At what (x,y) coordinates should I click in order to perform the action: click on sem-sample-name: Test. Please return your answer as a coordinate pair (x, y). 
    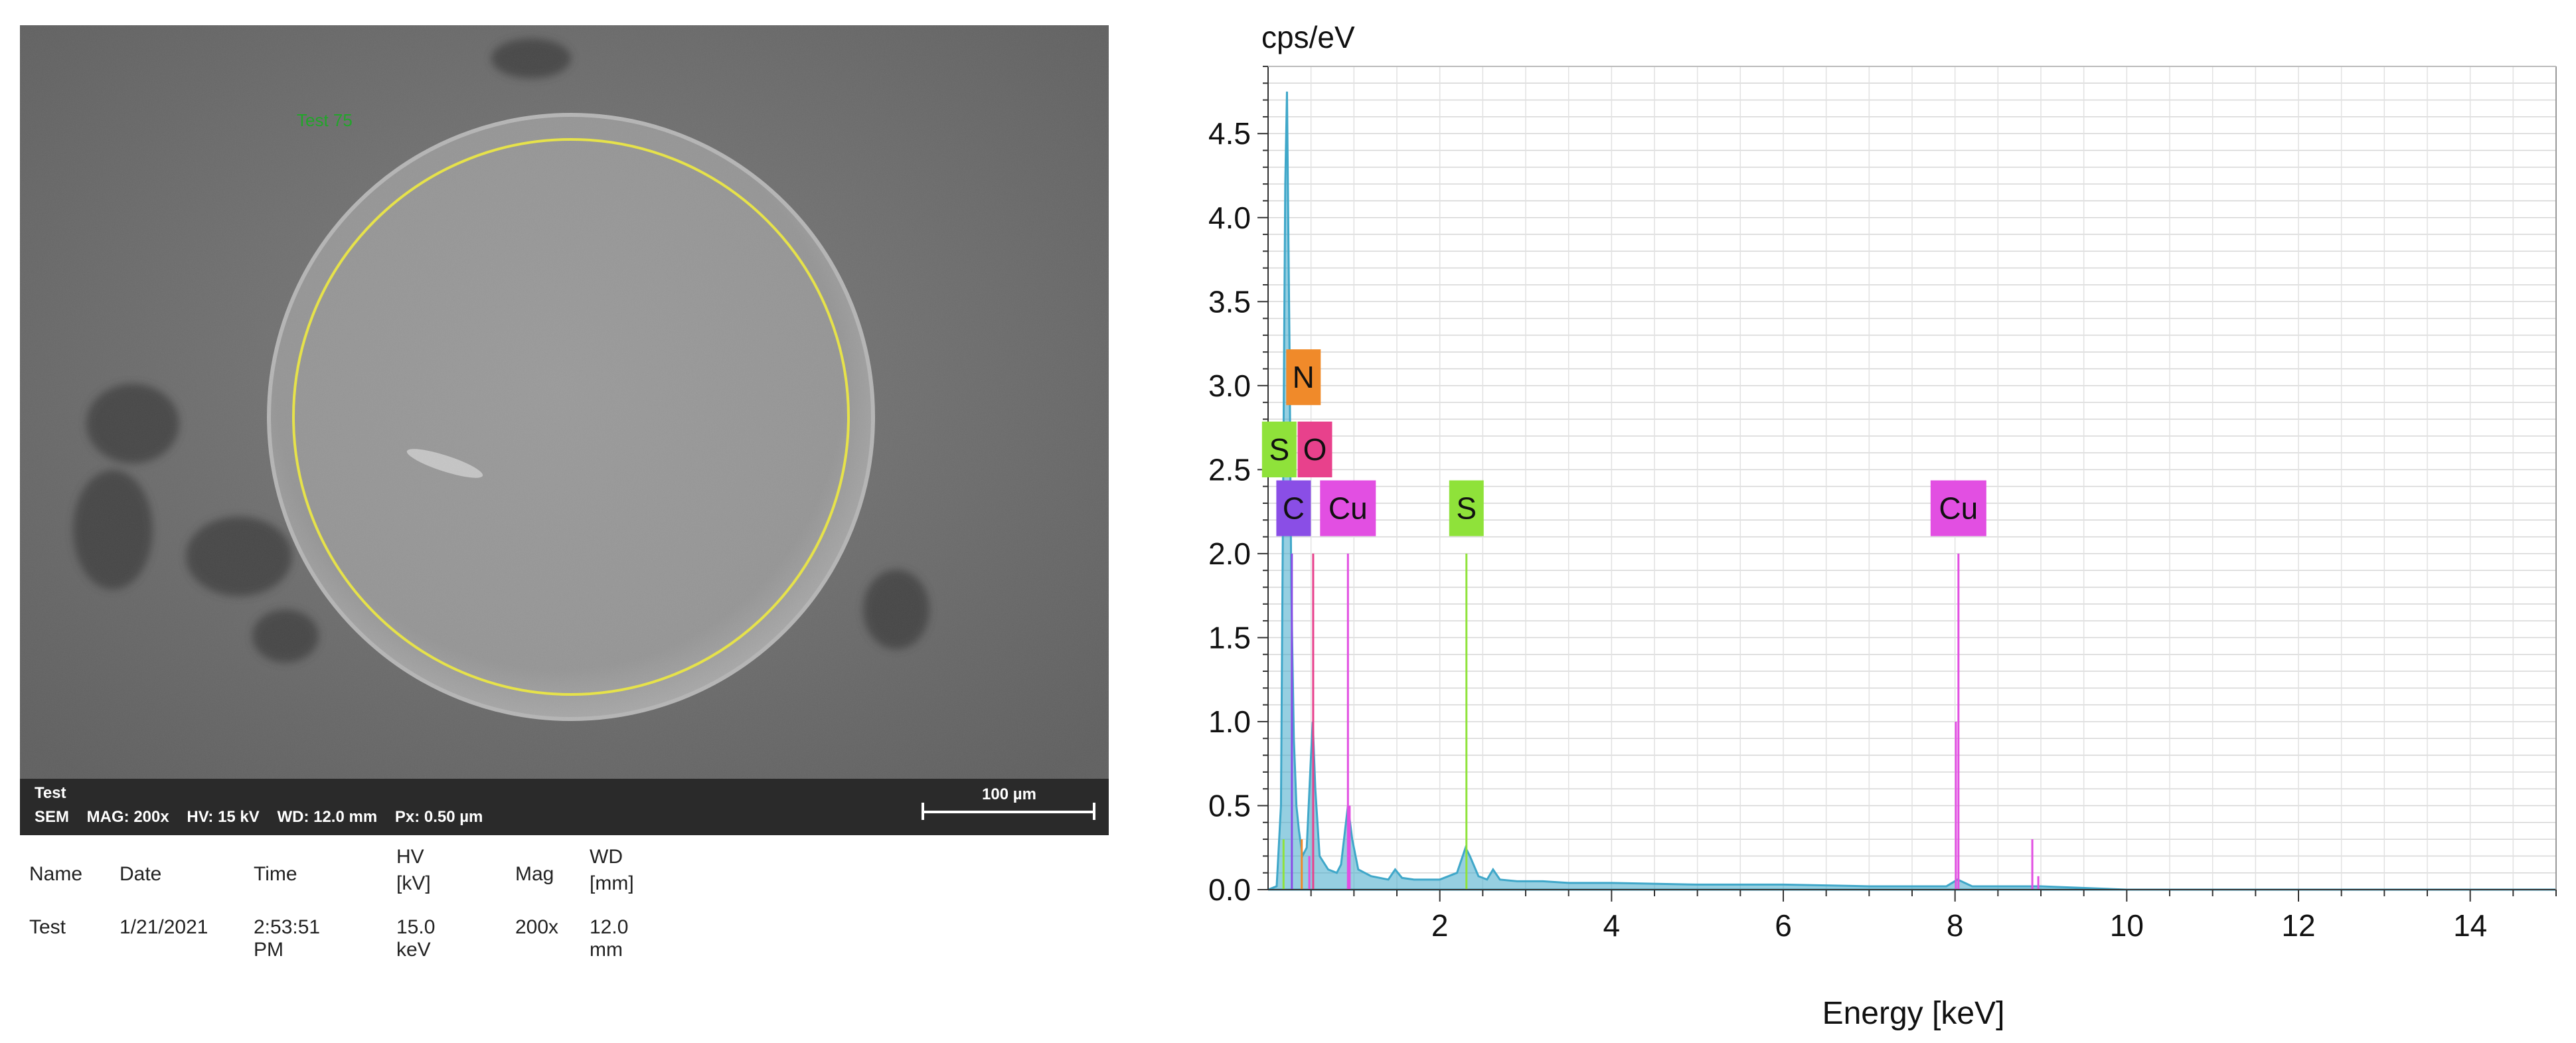
    Looking at the image, I should click on (50, 793).